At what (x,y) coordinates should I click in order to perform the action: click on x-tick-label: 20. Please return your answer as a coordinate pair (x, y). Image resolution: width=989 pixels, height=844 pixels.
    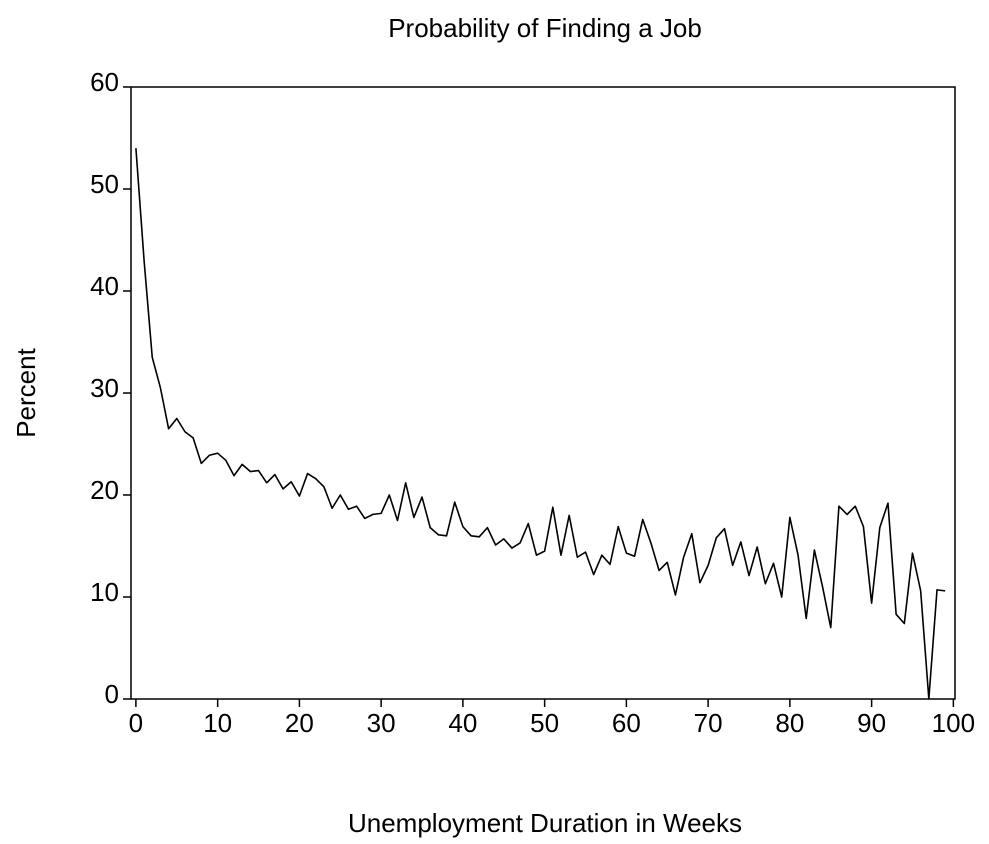
    Looking at the image, I should click on (299, 723).